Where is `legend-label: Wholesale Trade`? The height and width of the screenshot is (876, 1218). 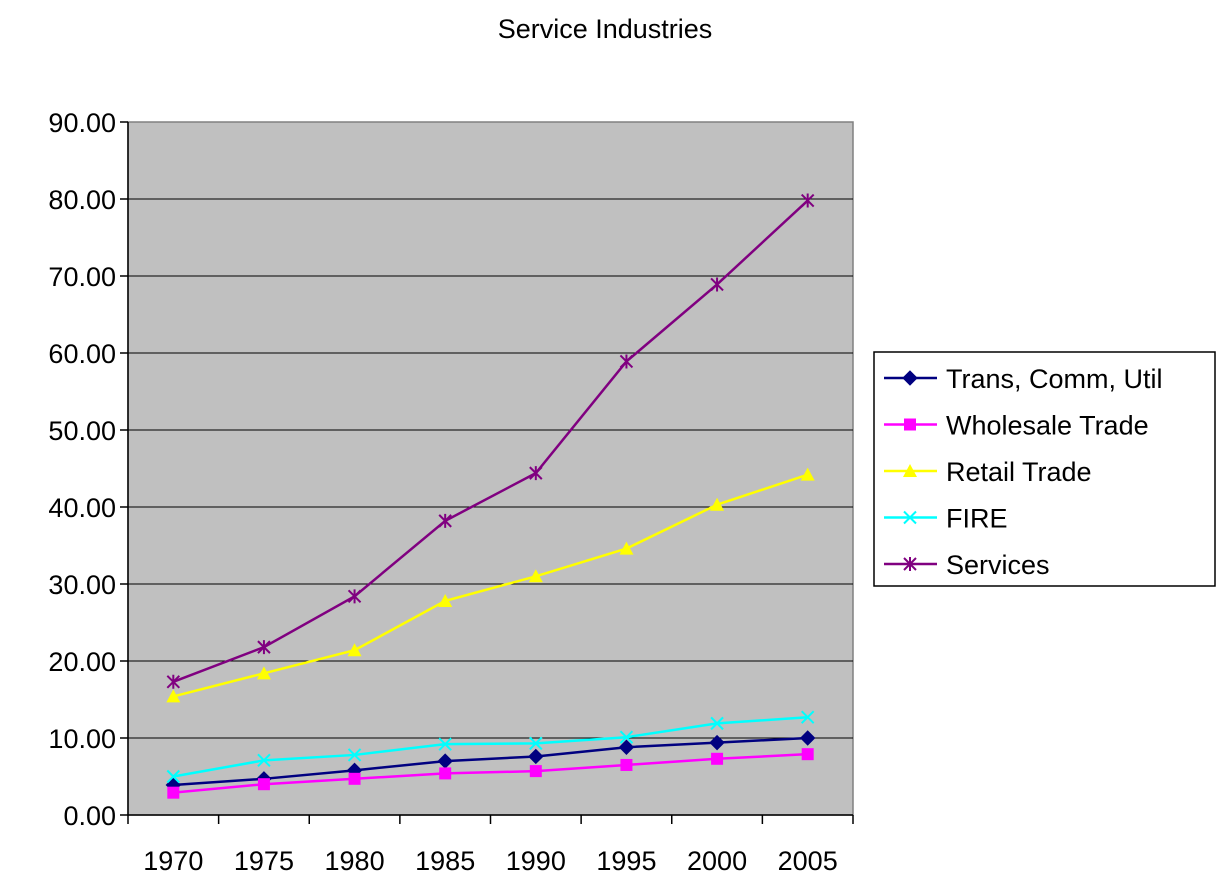 legend-label: Wholesale Trade is located at coordinates (1047, 426).